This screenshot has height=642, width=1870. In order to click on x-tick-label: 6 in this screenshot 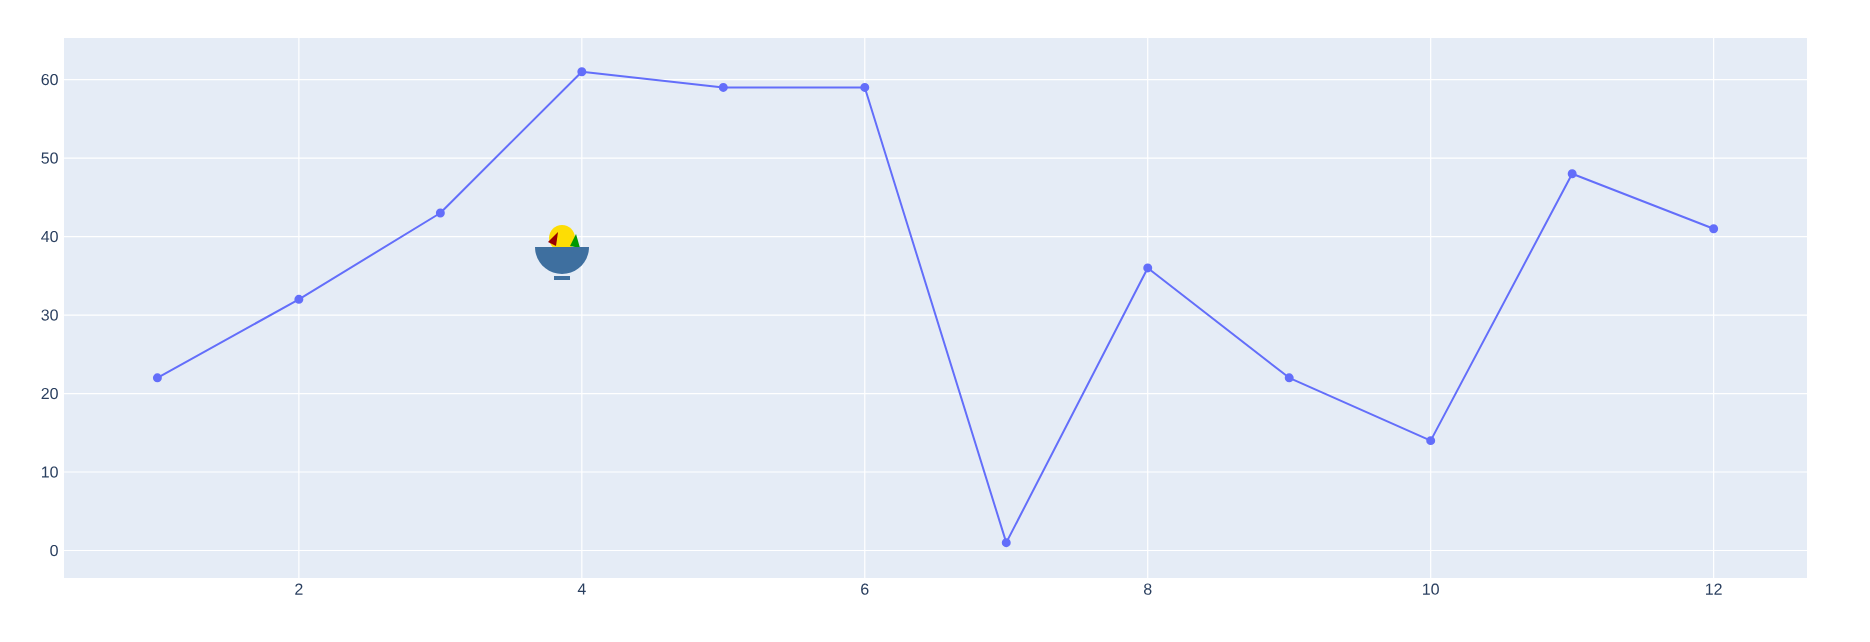, I will do `click(865, 589)`.